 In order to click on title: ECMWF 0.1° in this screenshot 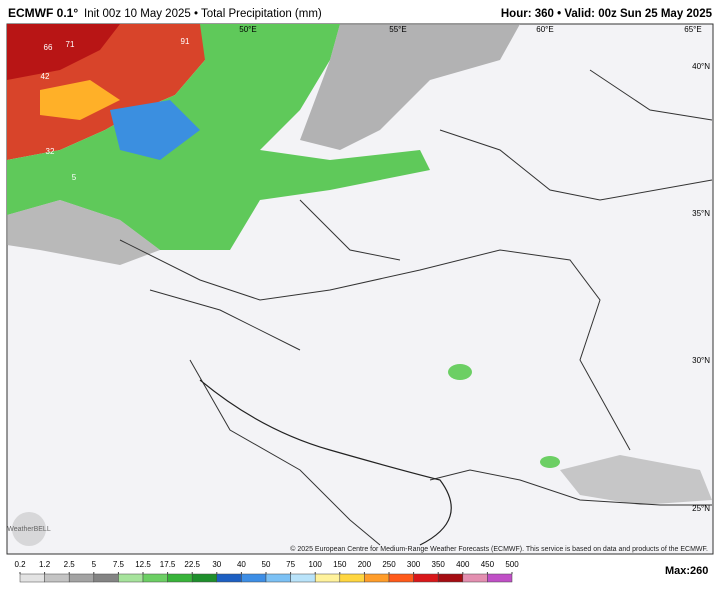, I will do `click(43, 13)`.